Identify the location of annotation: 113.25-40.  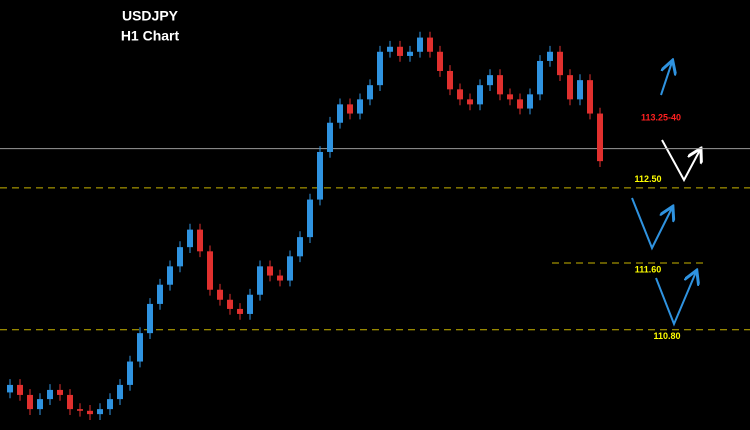
(661, 117).